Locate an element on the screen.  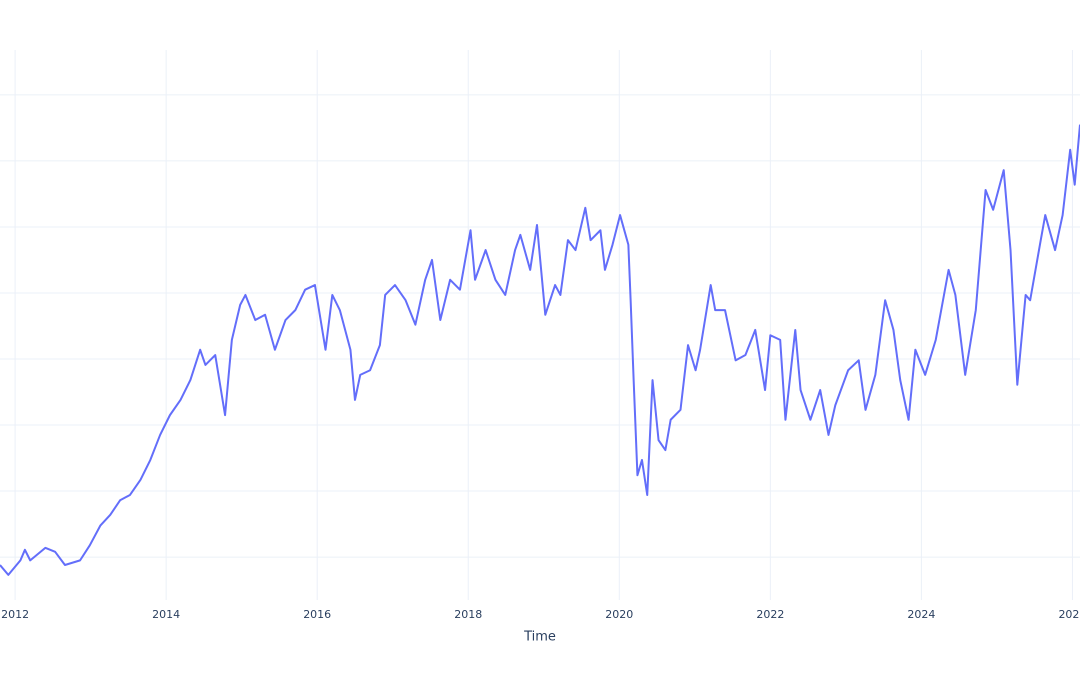
x-tick-label: 2012 is located at coordinates (15, 614).